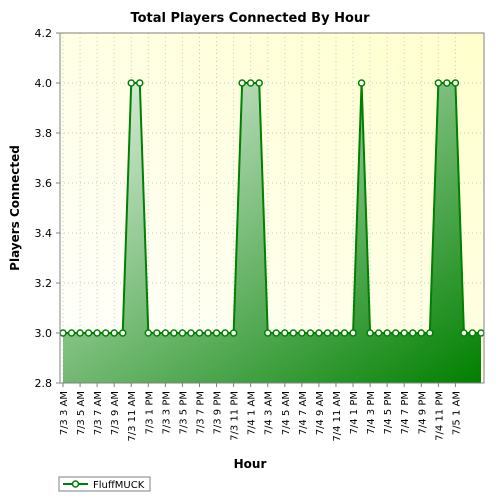 The image size is (500, 504). I want to click on x-tick-label: 7/4 1 PM, so click(354, 412).